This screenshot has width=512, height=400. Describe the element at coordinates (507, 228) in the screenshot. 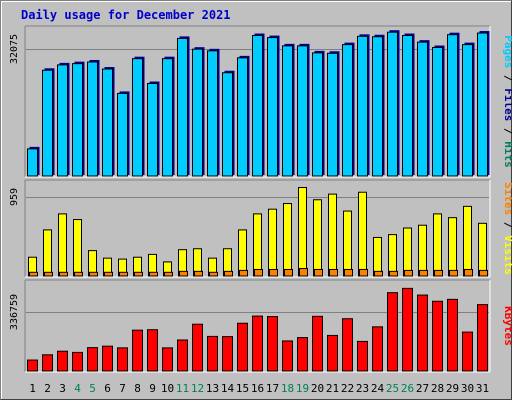

I see `series-label: Sites / Visits` at that location.